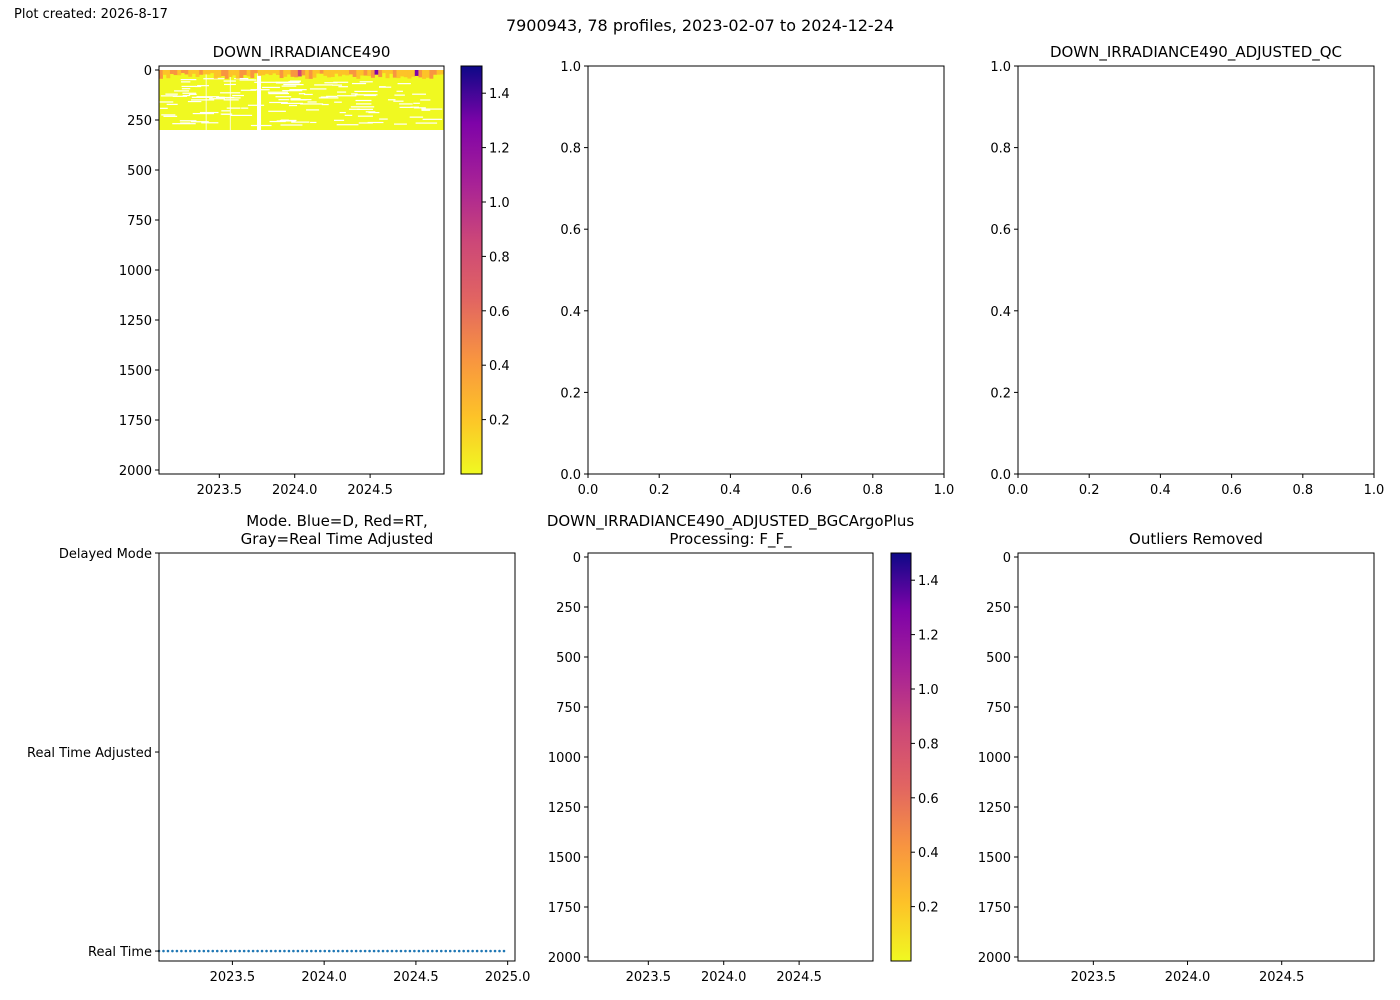 This screenshot has height=1000, width=1400. Describe the element at coordinates (872, 490) in the screenshot. I see `x-tick-label: 0.8` at that location.